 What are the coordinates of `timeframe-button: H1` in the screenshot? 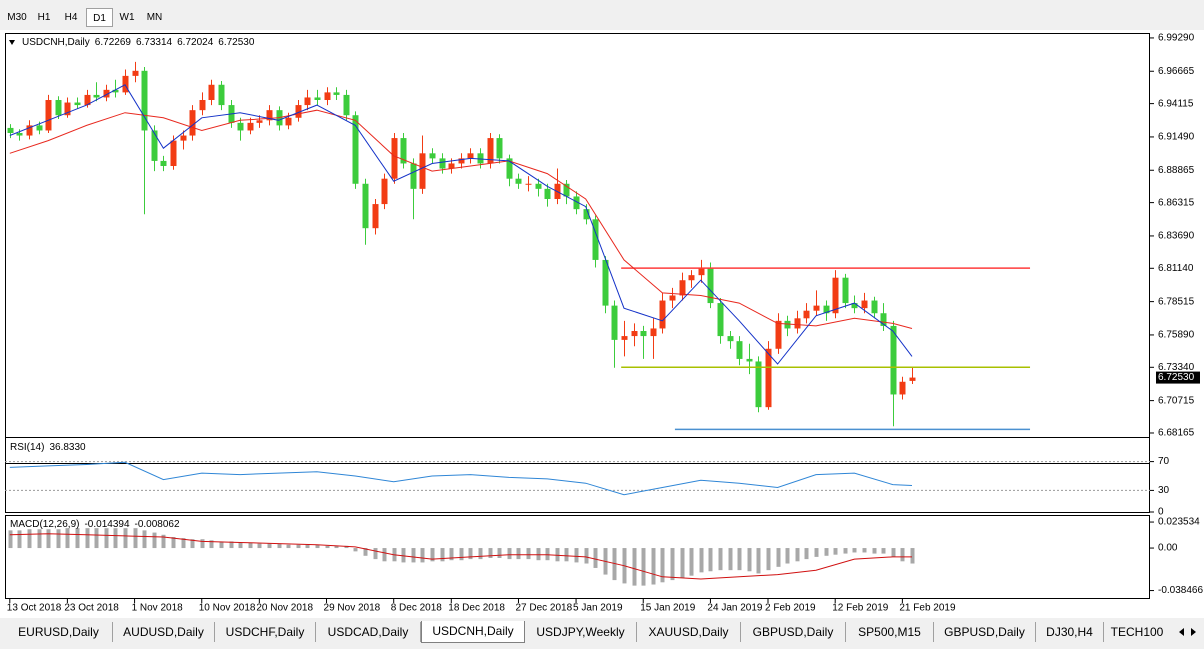 It's located at (44, 17).